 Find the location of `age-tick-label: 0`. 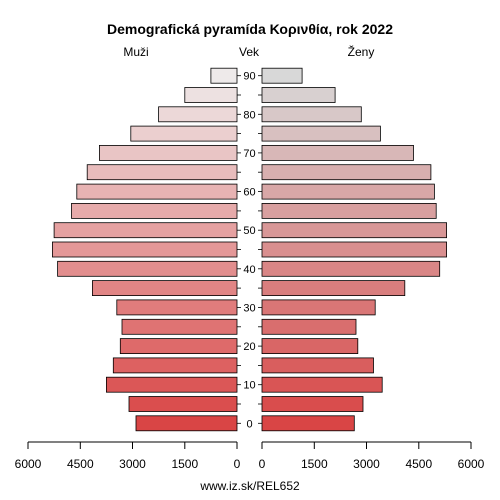

age-tick-label: 0 is located at coordinates (249, 424).